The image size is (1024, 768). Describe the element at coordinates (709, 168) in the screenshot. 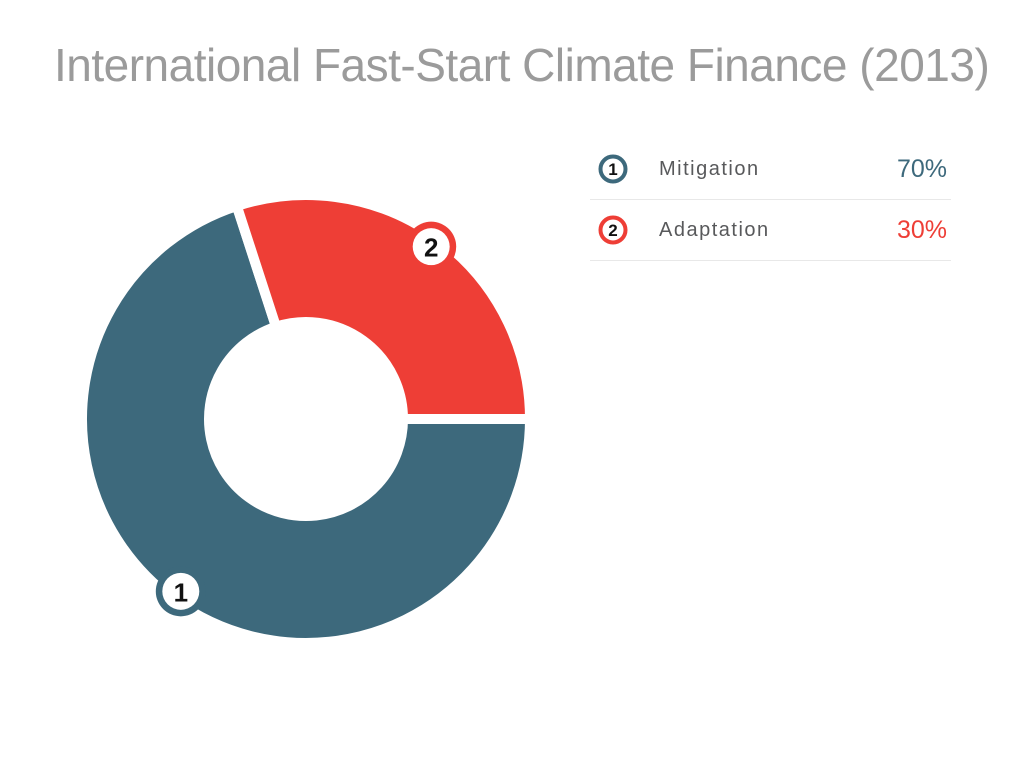

I see `legend-label-mitigation: Mitigation` at that location.